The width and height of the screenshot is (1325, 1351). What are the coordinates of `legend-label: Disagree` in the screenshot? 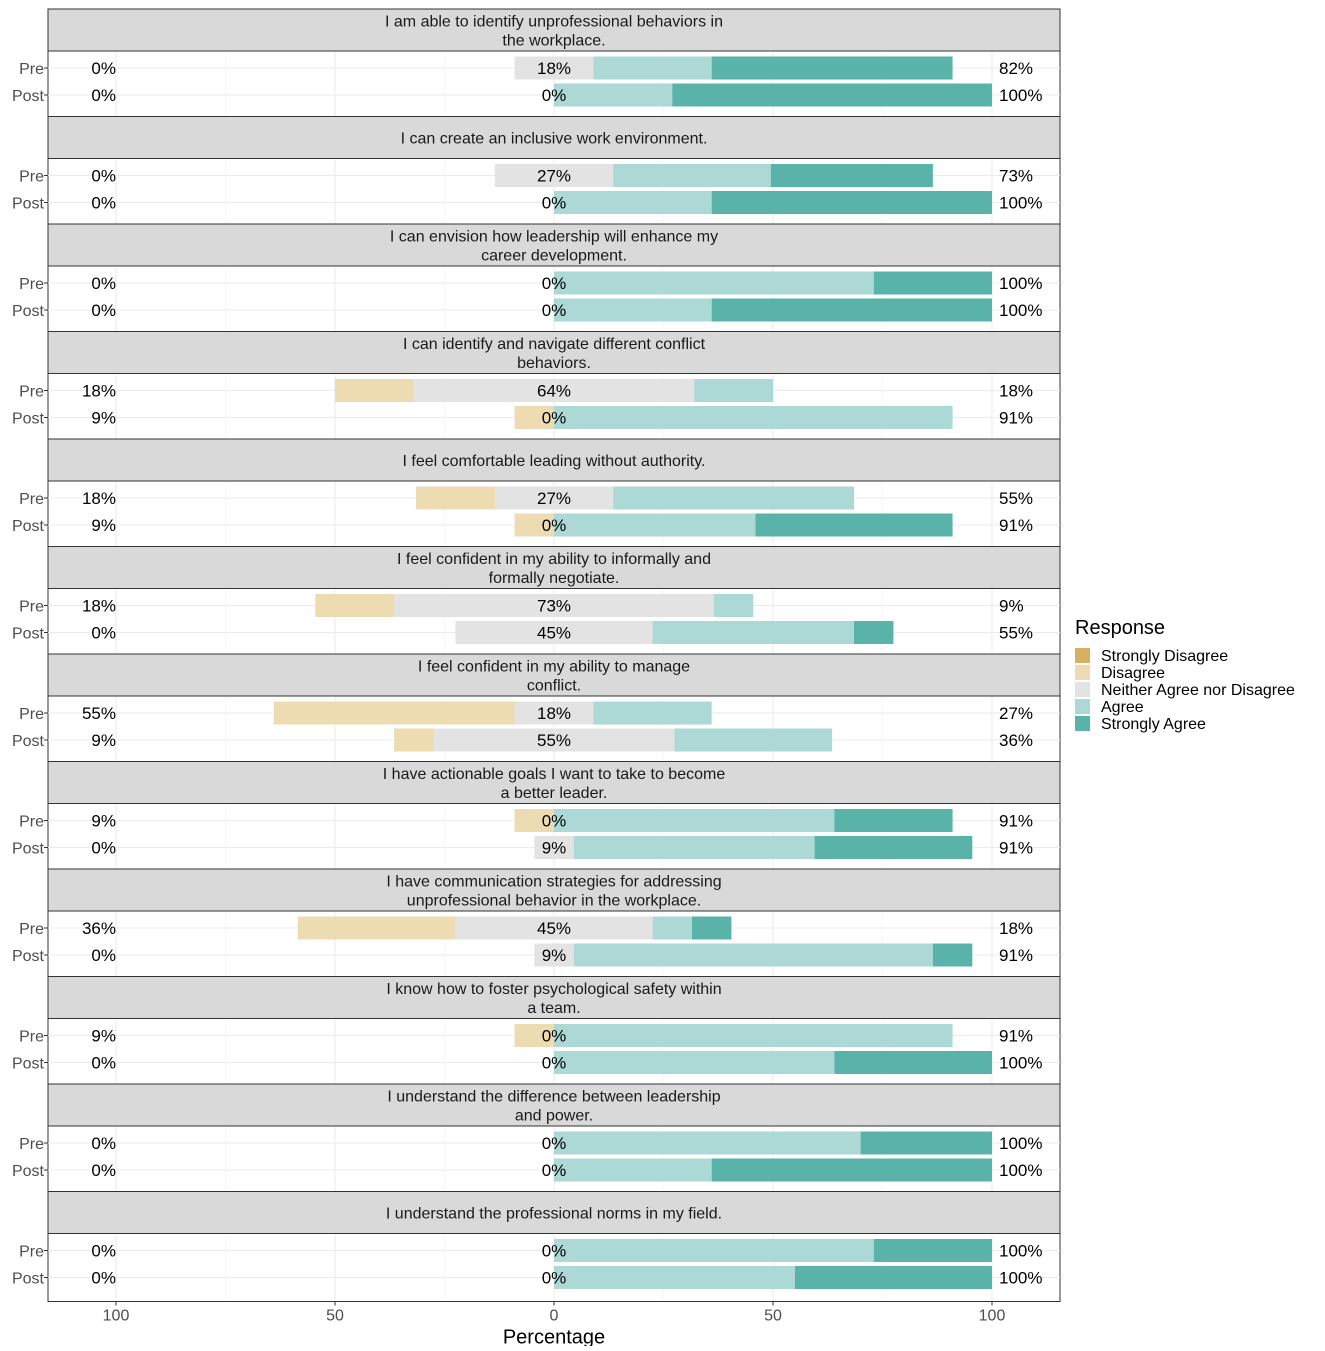 It's located at (1133, 673).